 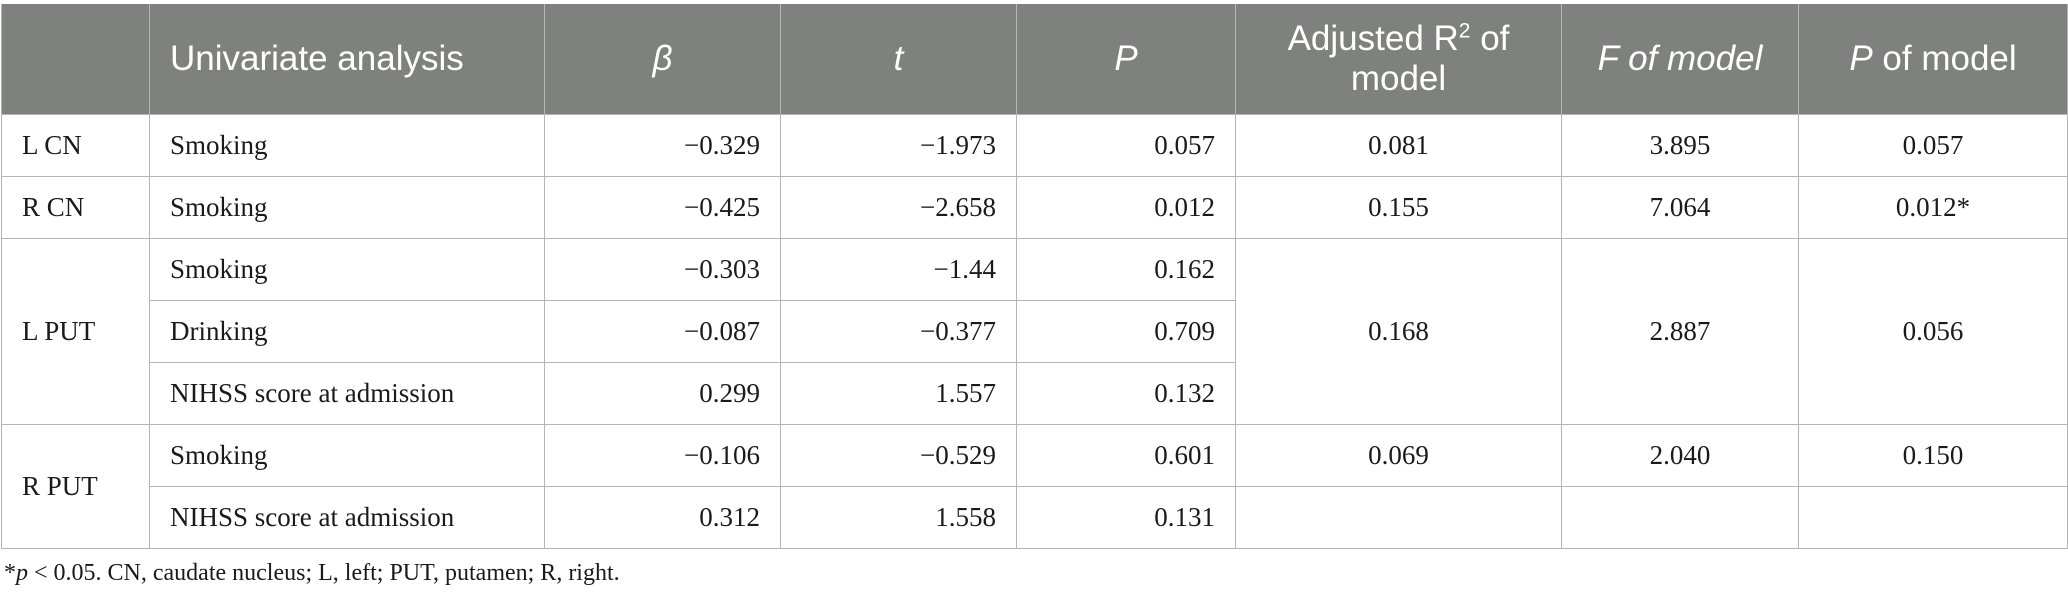 I want to click on beta-cell: −0.303, so click(x=662, y=269).